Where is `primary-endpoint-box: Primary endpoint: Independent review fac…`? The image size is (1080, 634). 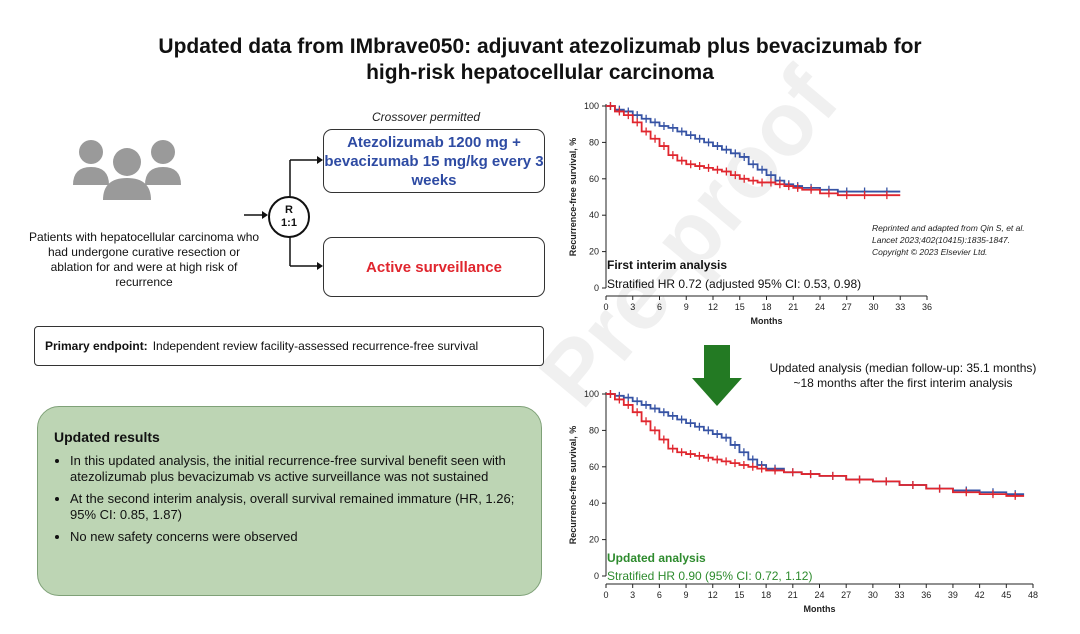
primary-endpoint-box: Primary endpoint: Independent review fac… is located at coordinates (289, 346).